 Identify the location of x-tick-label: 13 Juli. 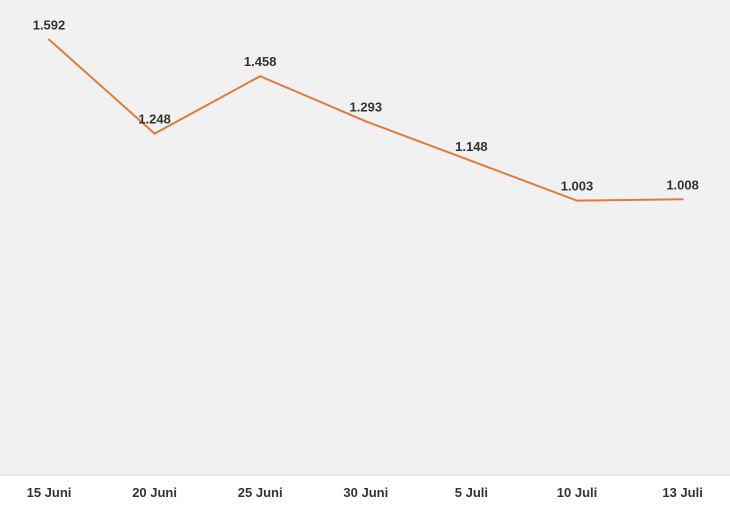
(682, 492).